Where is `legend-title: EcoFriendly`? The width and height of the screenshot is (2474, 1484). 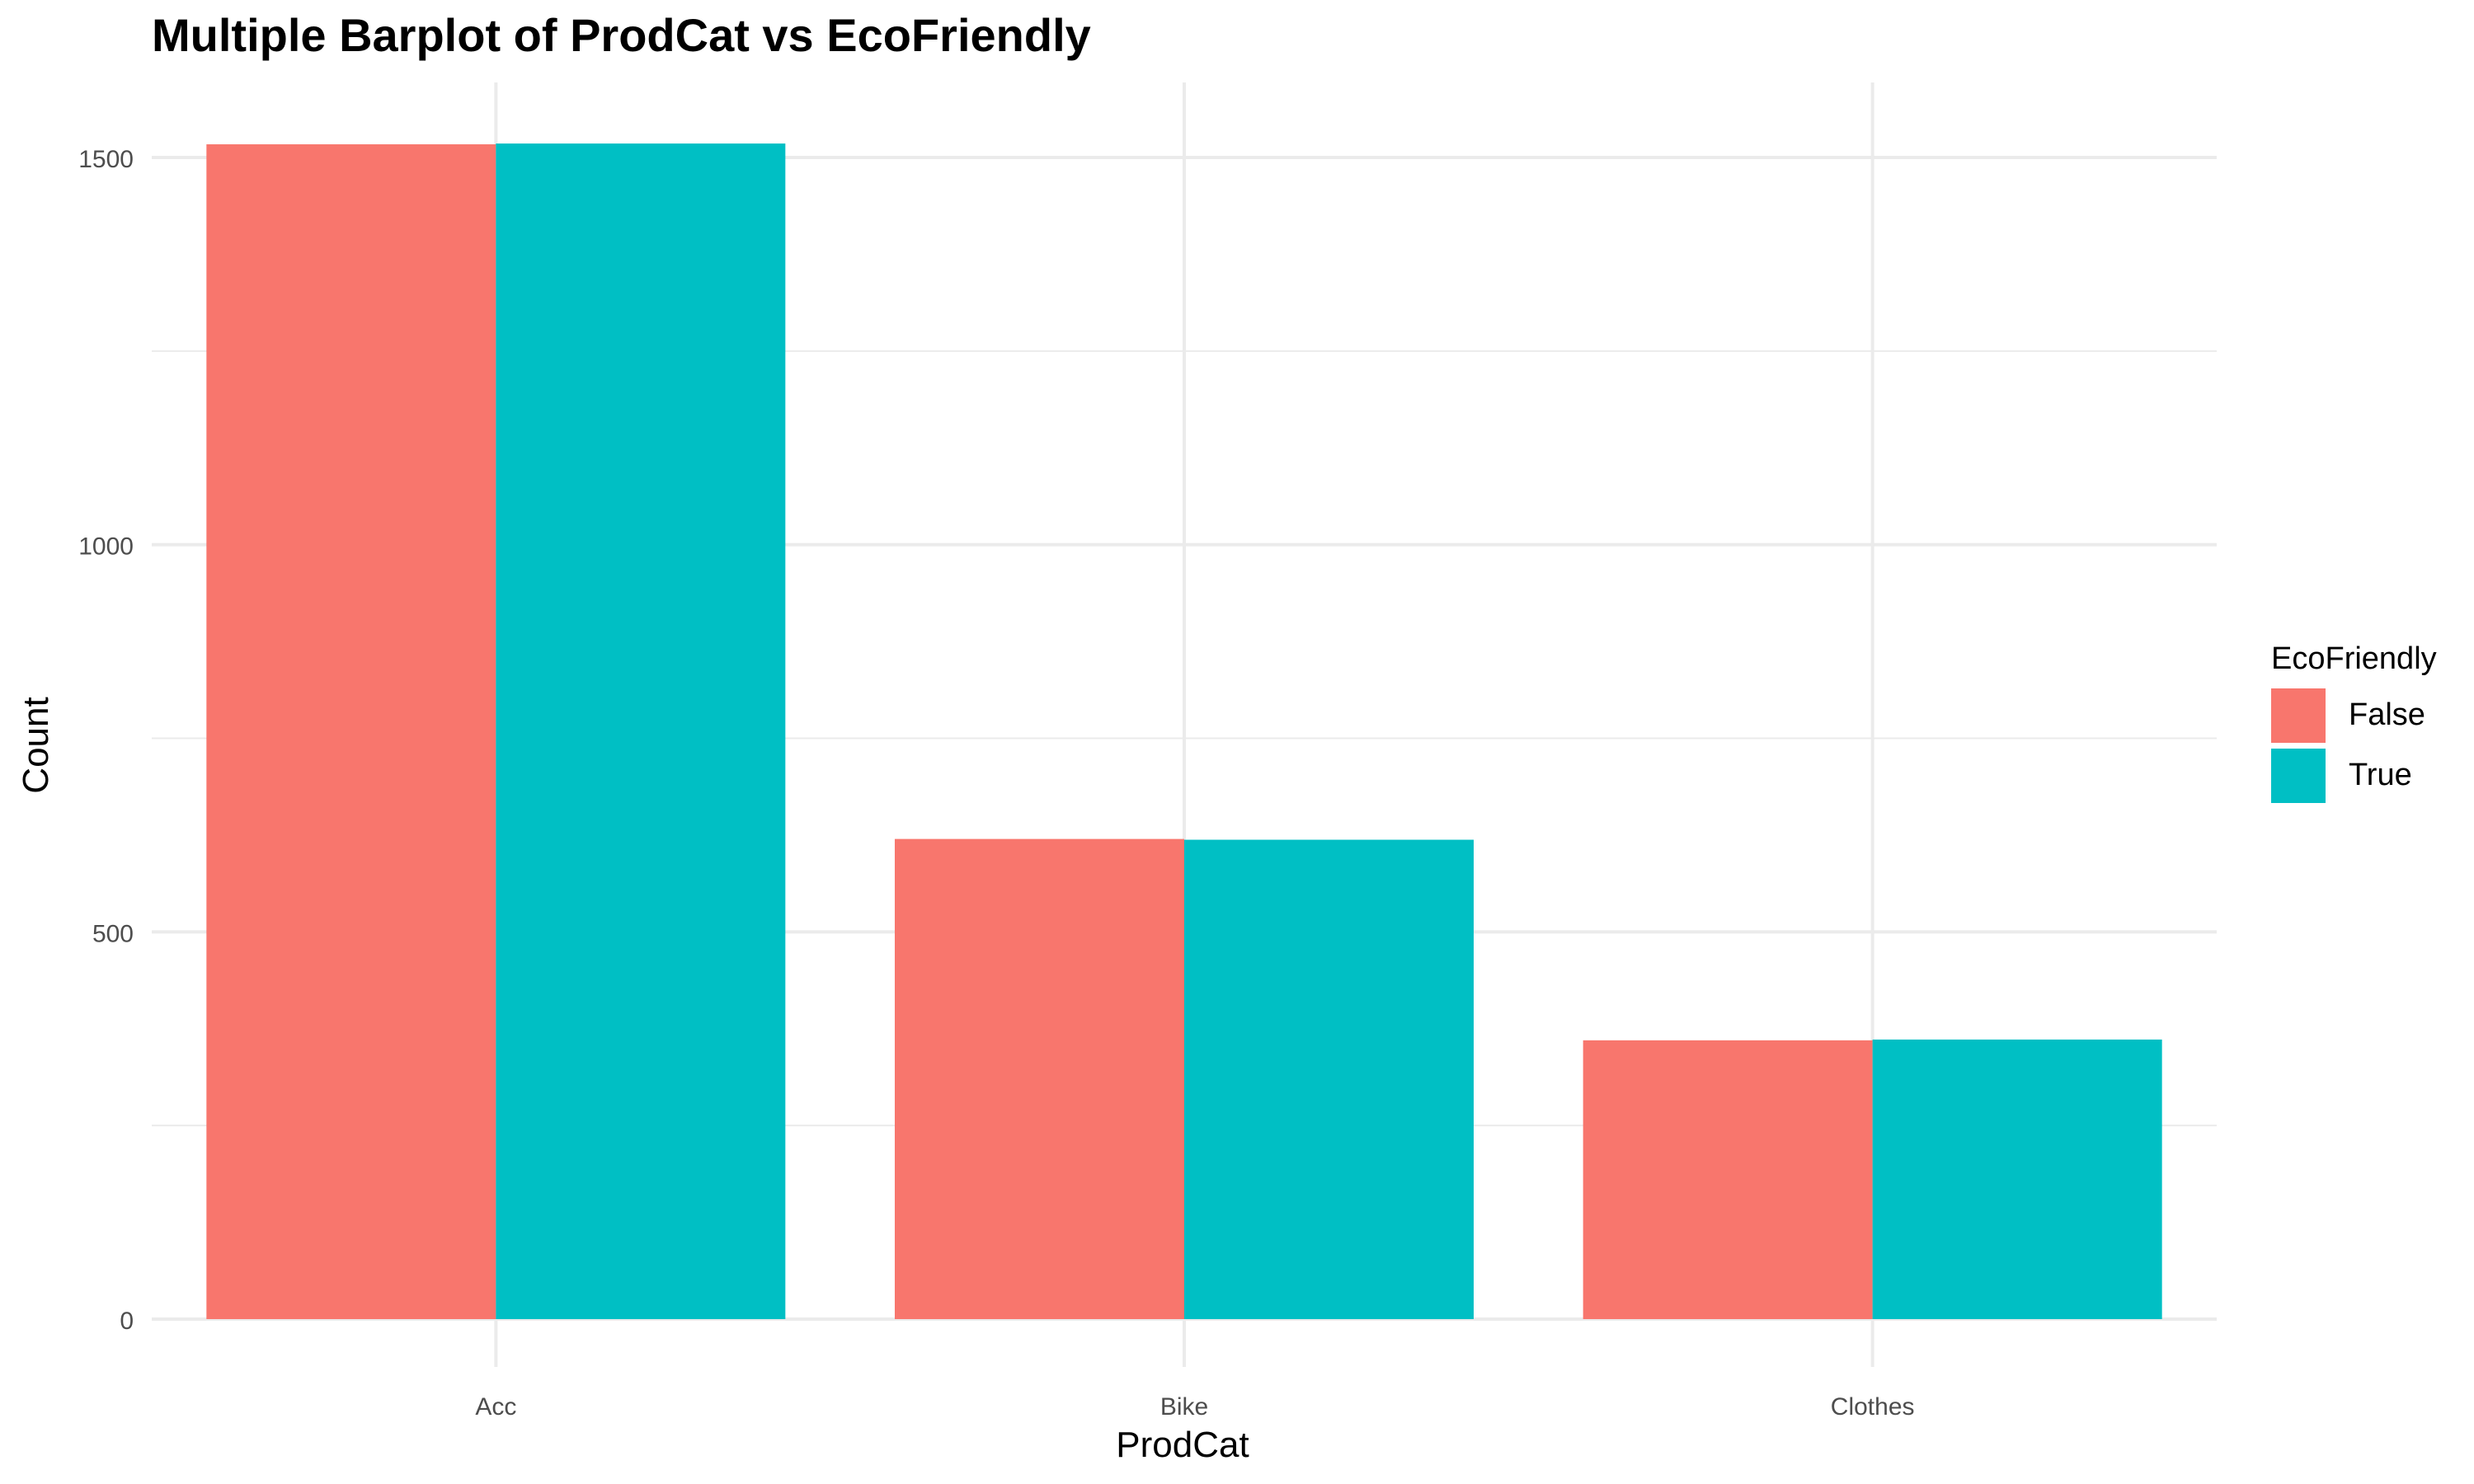
legend-title: EcoFriendly is located at coordinates (2354, 658).